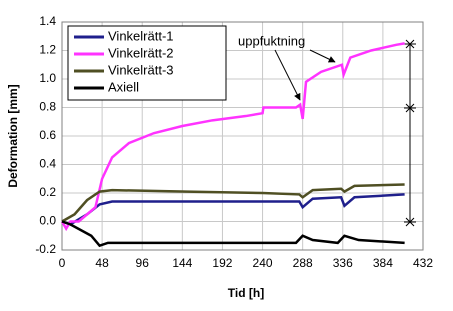 Image resolution: width=453 pixels, height=311 pixels. What do you see at coordinates (303, 263) in the screenshot?
I see `x-tick-label: 288` at bounding box center [303, 263].